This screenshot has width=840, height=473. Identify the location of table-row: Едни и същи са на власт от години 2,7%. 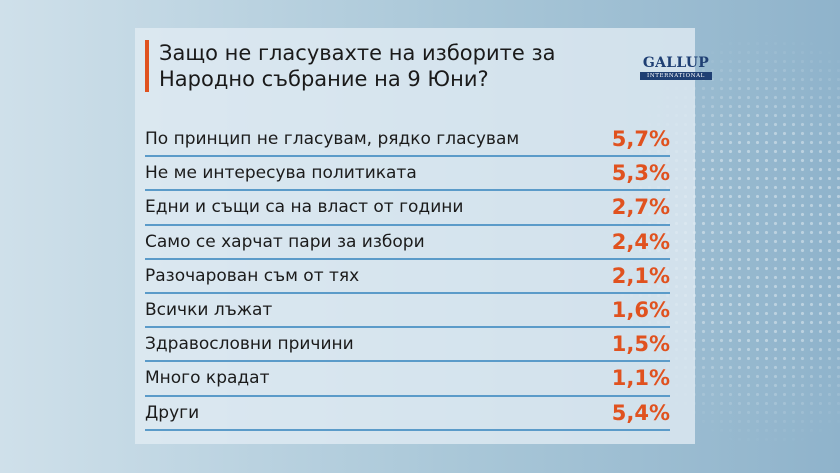
(407, 208).